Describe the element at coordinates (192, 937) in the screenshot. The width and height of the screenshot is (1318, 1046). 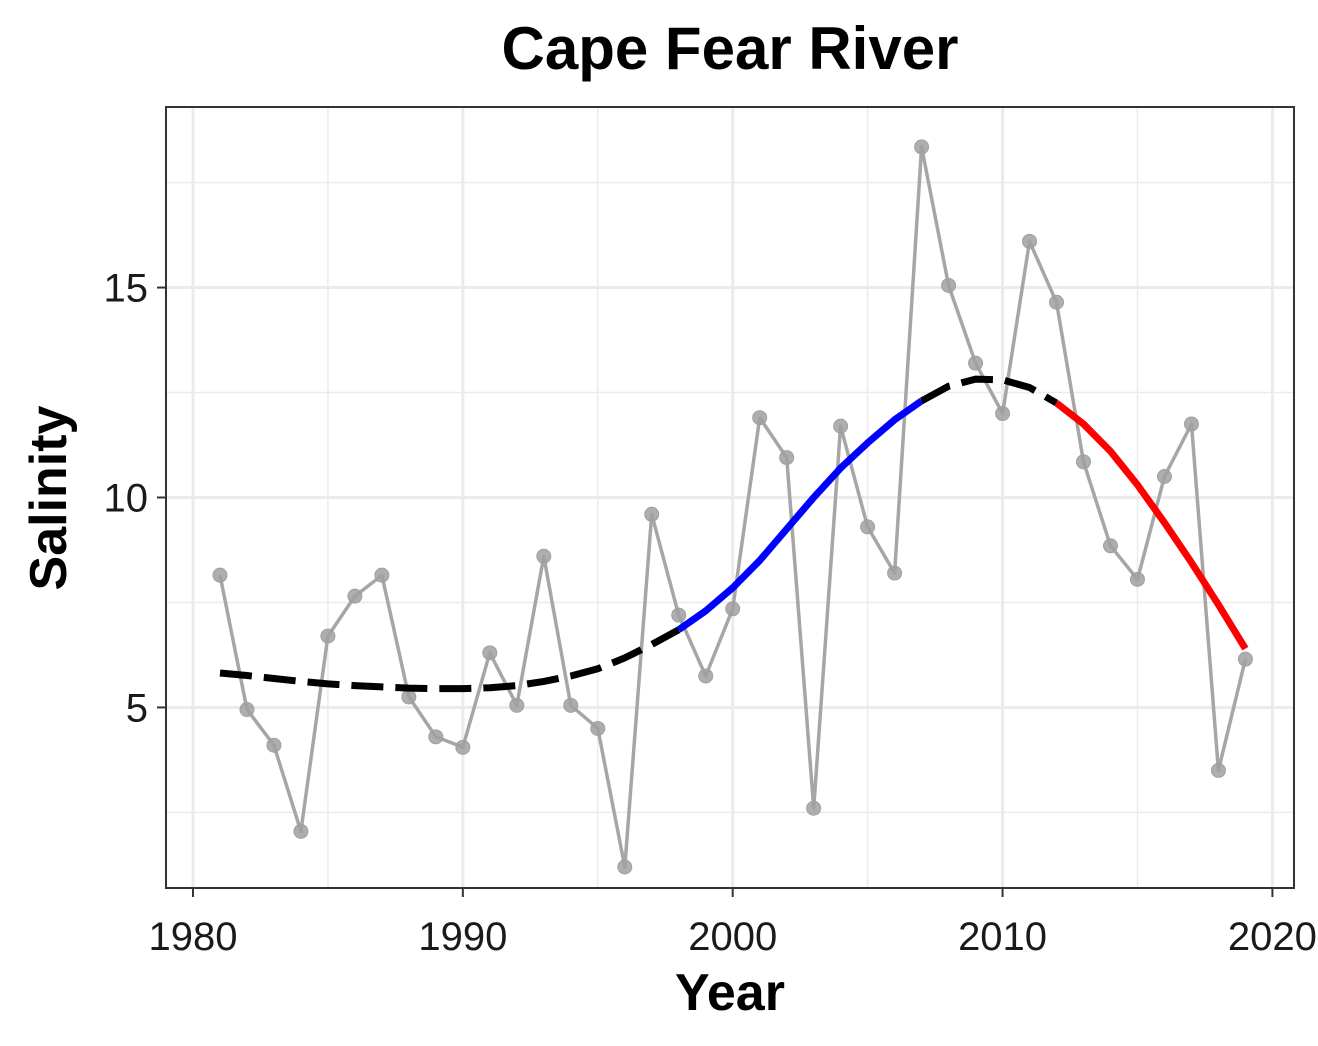
I see `x-tick-label: 1980` at that location.